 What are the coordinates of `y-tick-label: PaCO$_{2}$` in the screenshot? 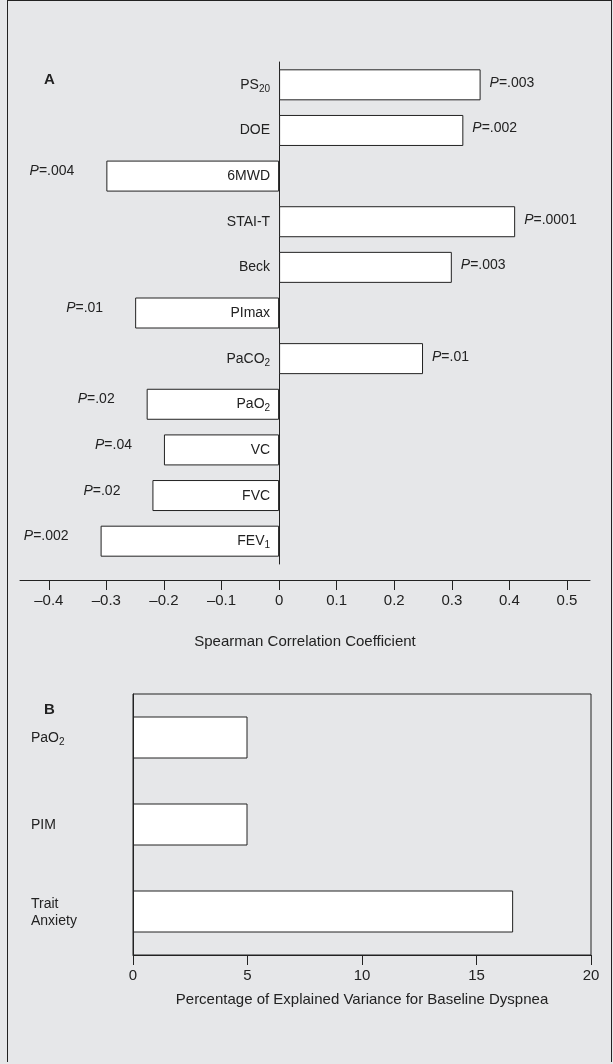 It's located at (248, 358).